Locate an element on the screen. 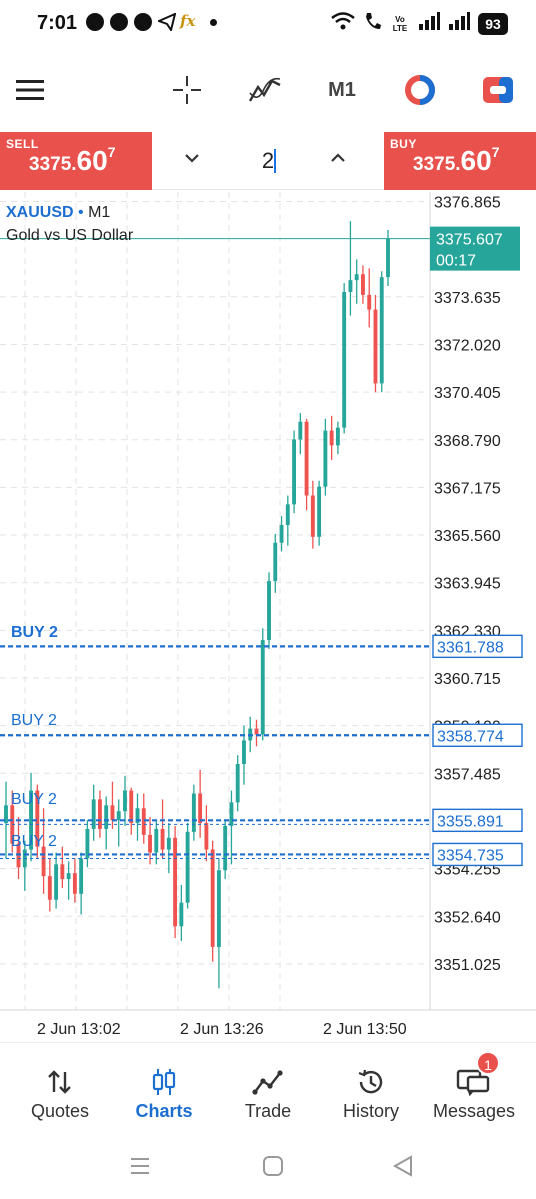 The height and width of the screenshot is (1199, 536). volte-indicator: Vo LTE is located at coordinates (400, 23).